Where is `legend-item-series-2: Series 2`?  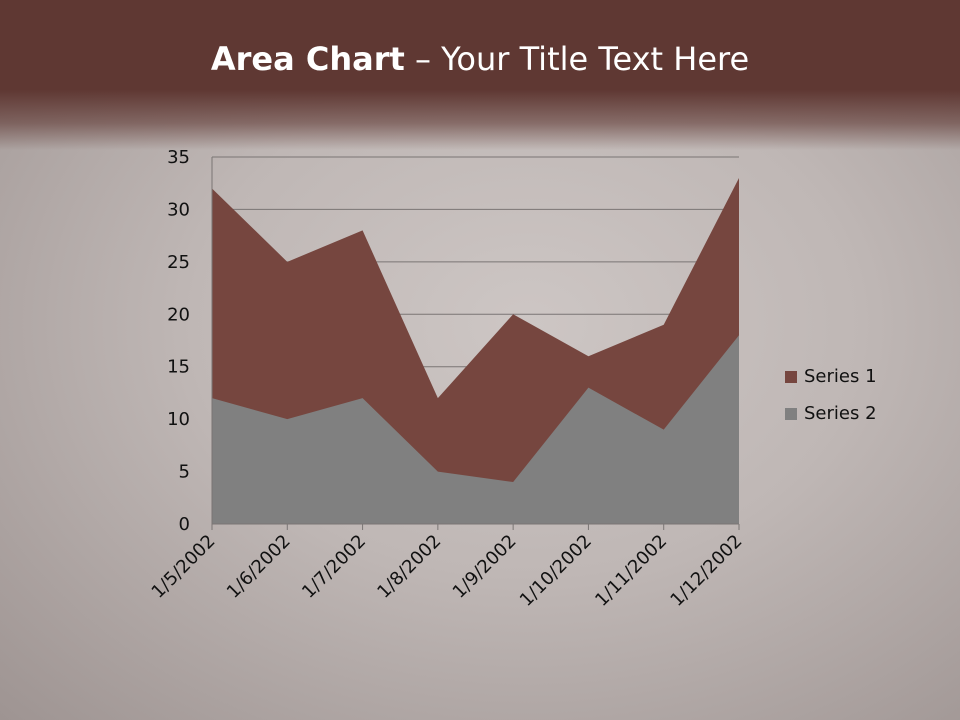 legend-item-series-2: Series 2 is located at coordinates (831, 413).